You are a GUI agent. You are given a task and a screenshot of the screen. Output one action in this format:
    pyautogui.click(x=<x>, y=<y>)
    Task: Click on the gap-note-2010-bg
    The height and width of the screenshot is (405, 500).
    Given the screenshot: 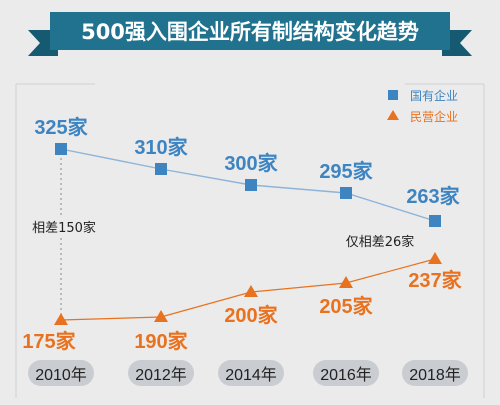 What is the action you would take?
    pyautogui.click(x=64, y=227)
    